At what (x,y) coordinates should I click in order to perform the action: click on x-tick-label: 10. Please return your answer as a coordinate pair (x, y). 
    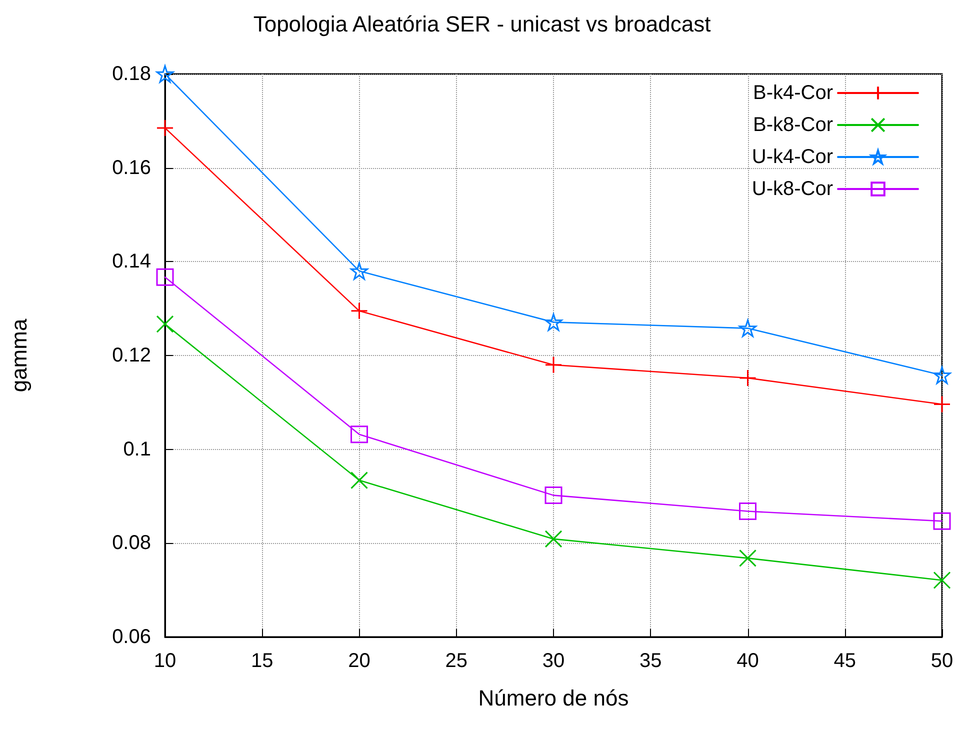
    Looking at the image, I should click on (165, 661).